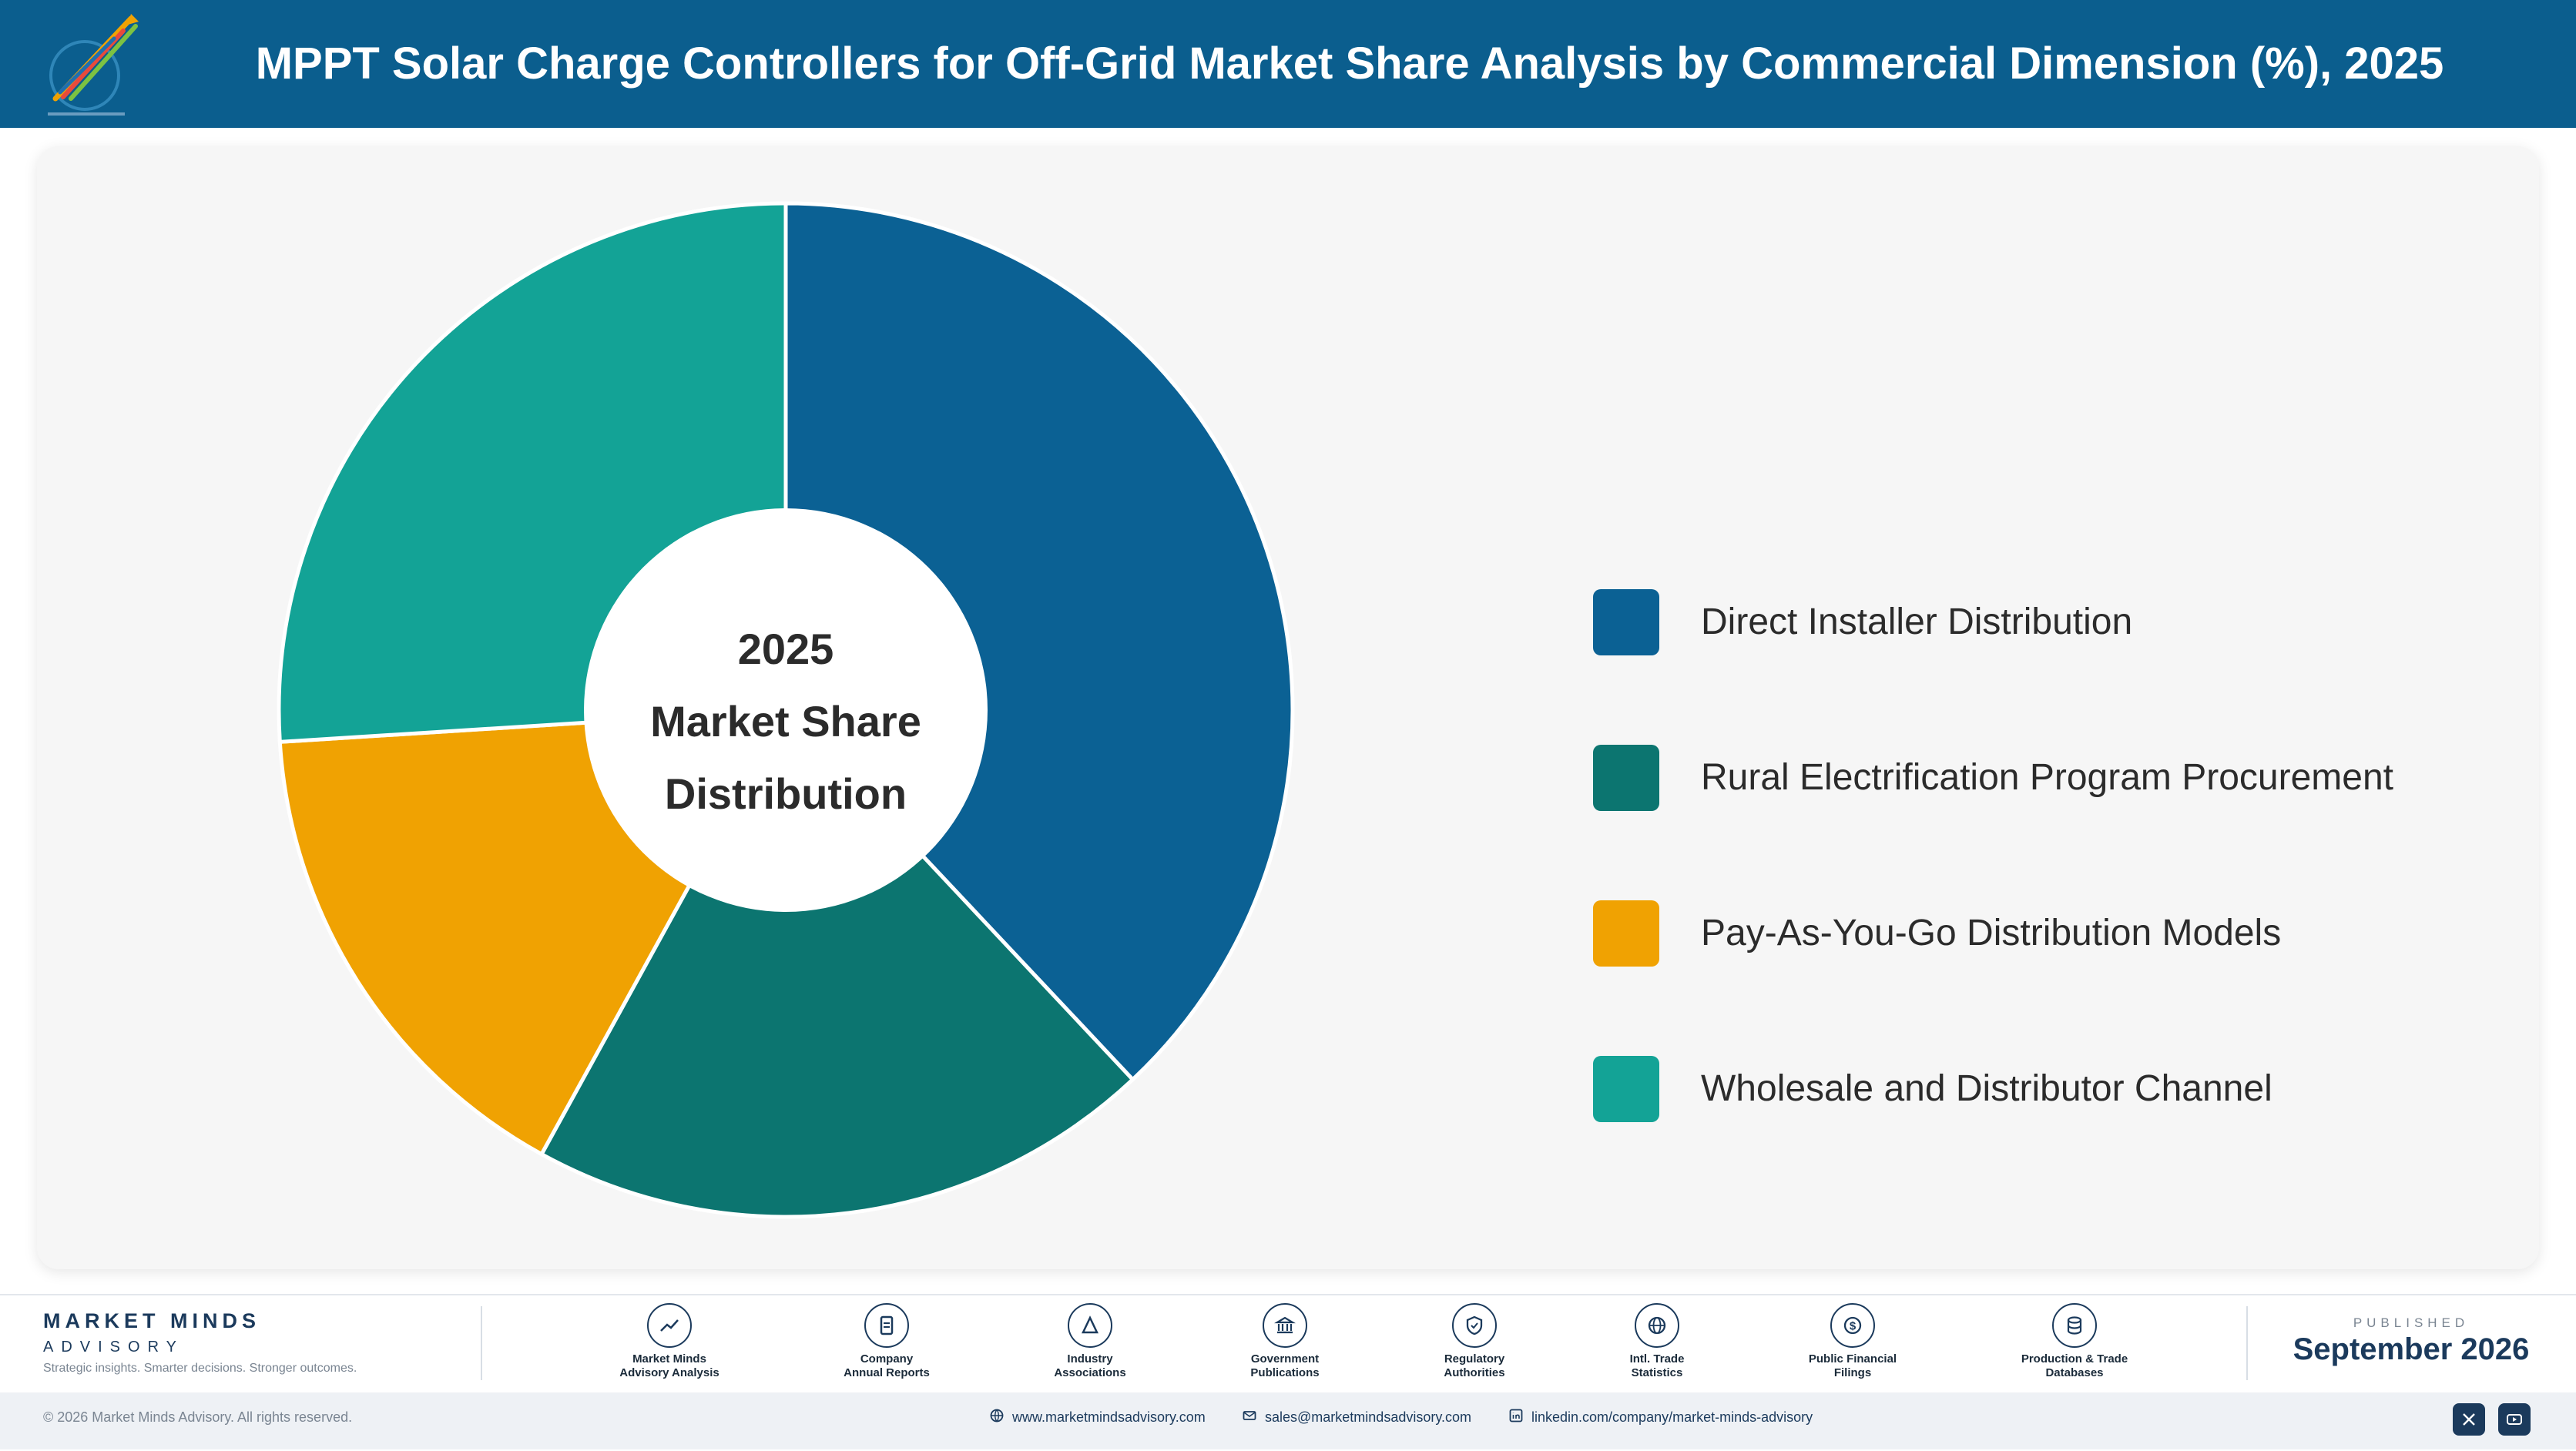  I want to click on pie-slice-rural-electrification-program-procurement, so click(836, 962).